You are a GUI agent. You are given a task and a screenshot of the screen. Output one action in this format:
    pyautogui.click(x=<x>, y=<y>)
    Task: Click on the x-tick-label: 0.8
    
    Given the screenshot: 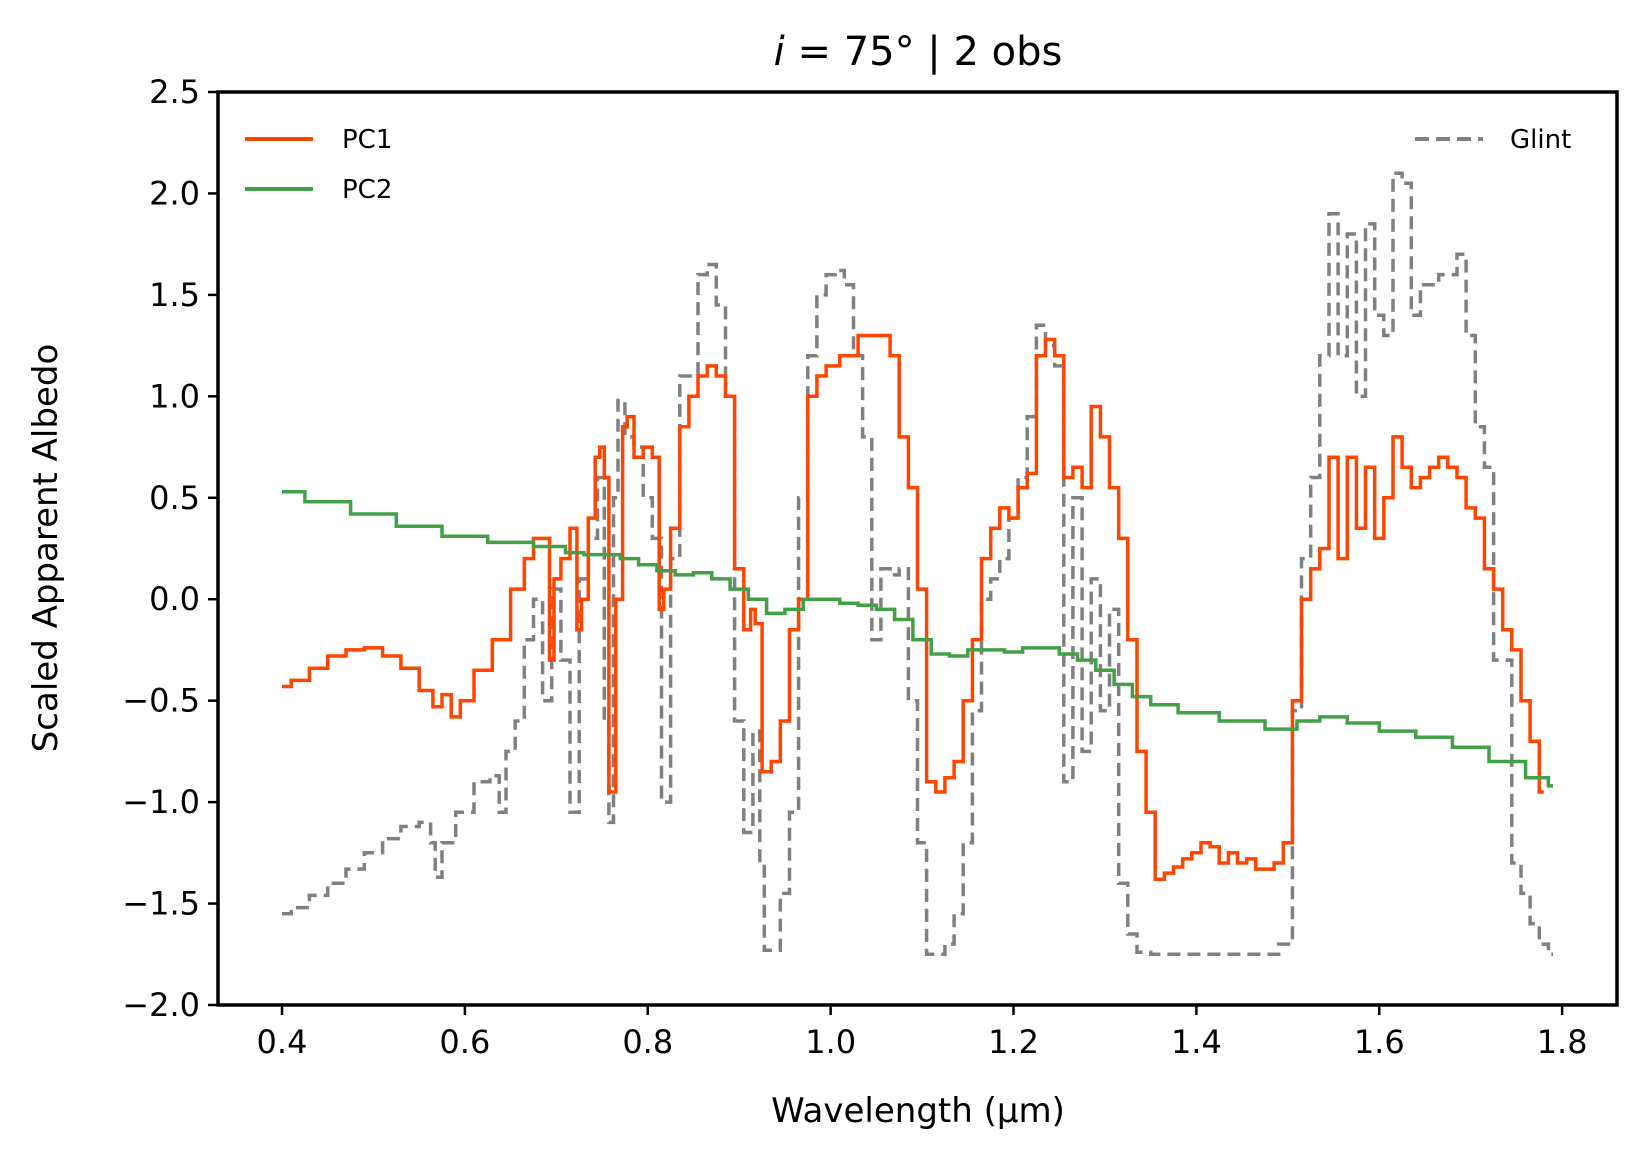 What is the action you would take?
    pyautogui.click(x=647, y=1042)
    